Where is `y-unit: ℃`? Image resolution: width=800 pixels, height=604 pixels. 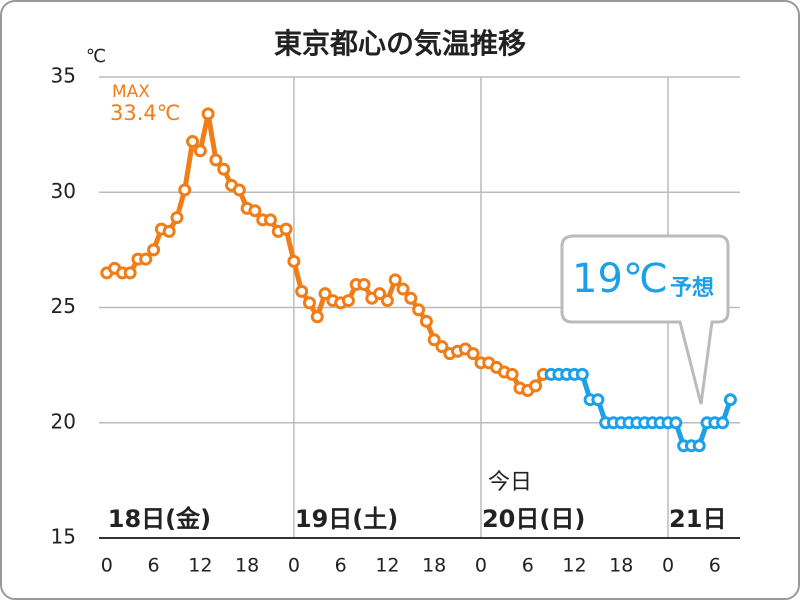 y-unit: ℃ is located at coordinates (96, 56).